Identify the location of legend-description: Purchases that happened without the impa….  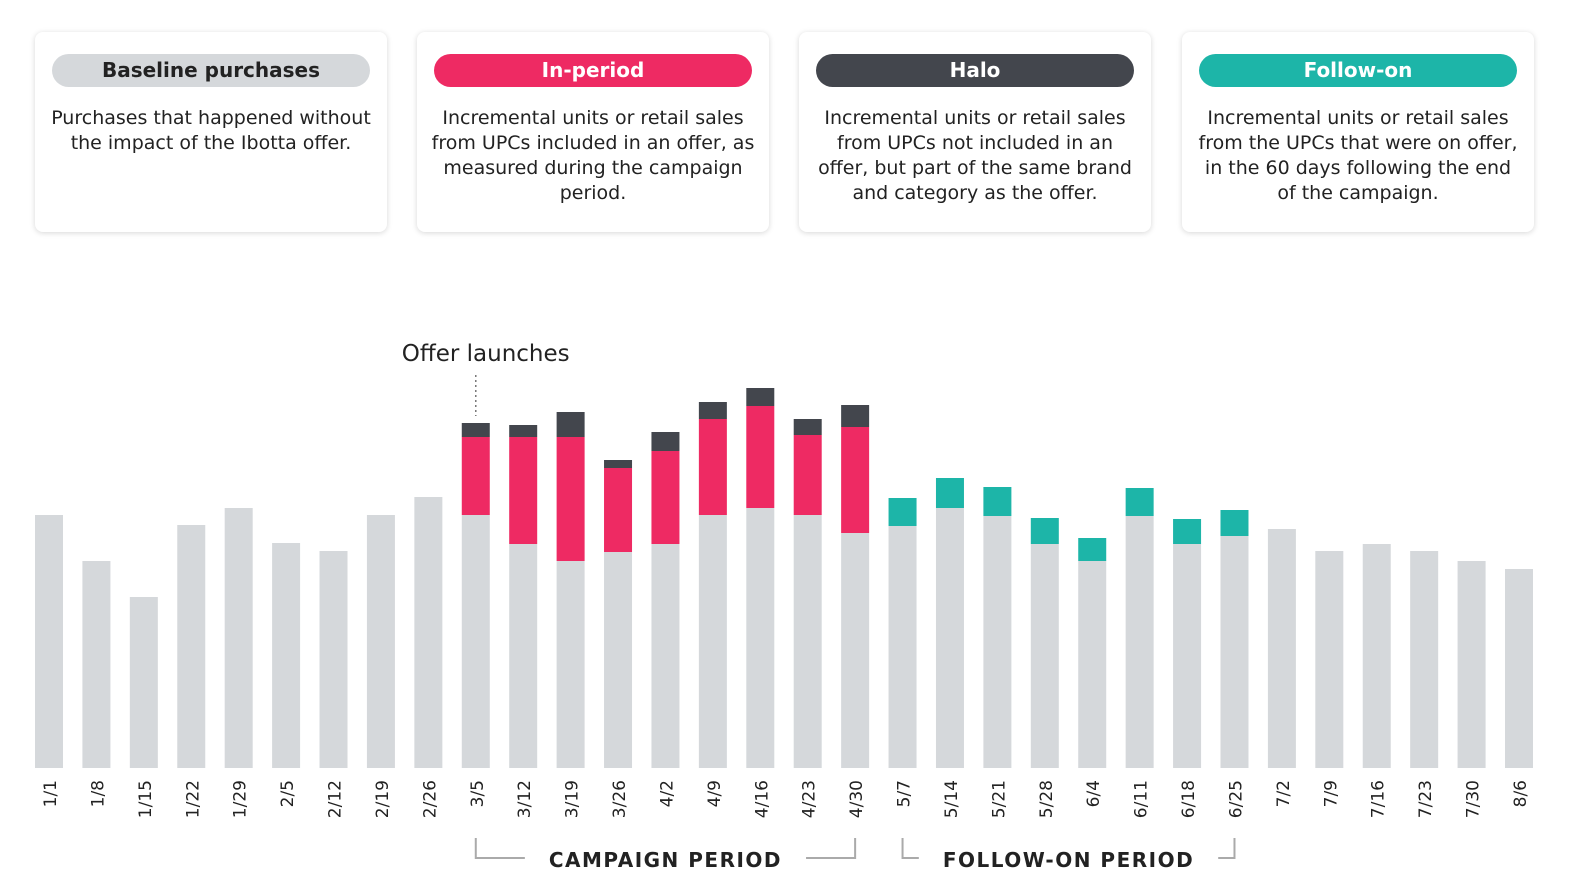
(211, 130).